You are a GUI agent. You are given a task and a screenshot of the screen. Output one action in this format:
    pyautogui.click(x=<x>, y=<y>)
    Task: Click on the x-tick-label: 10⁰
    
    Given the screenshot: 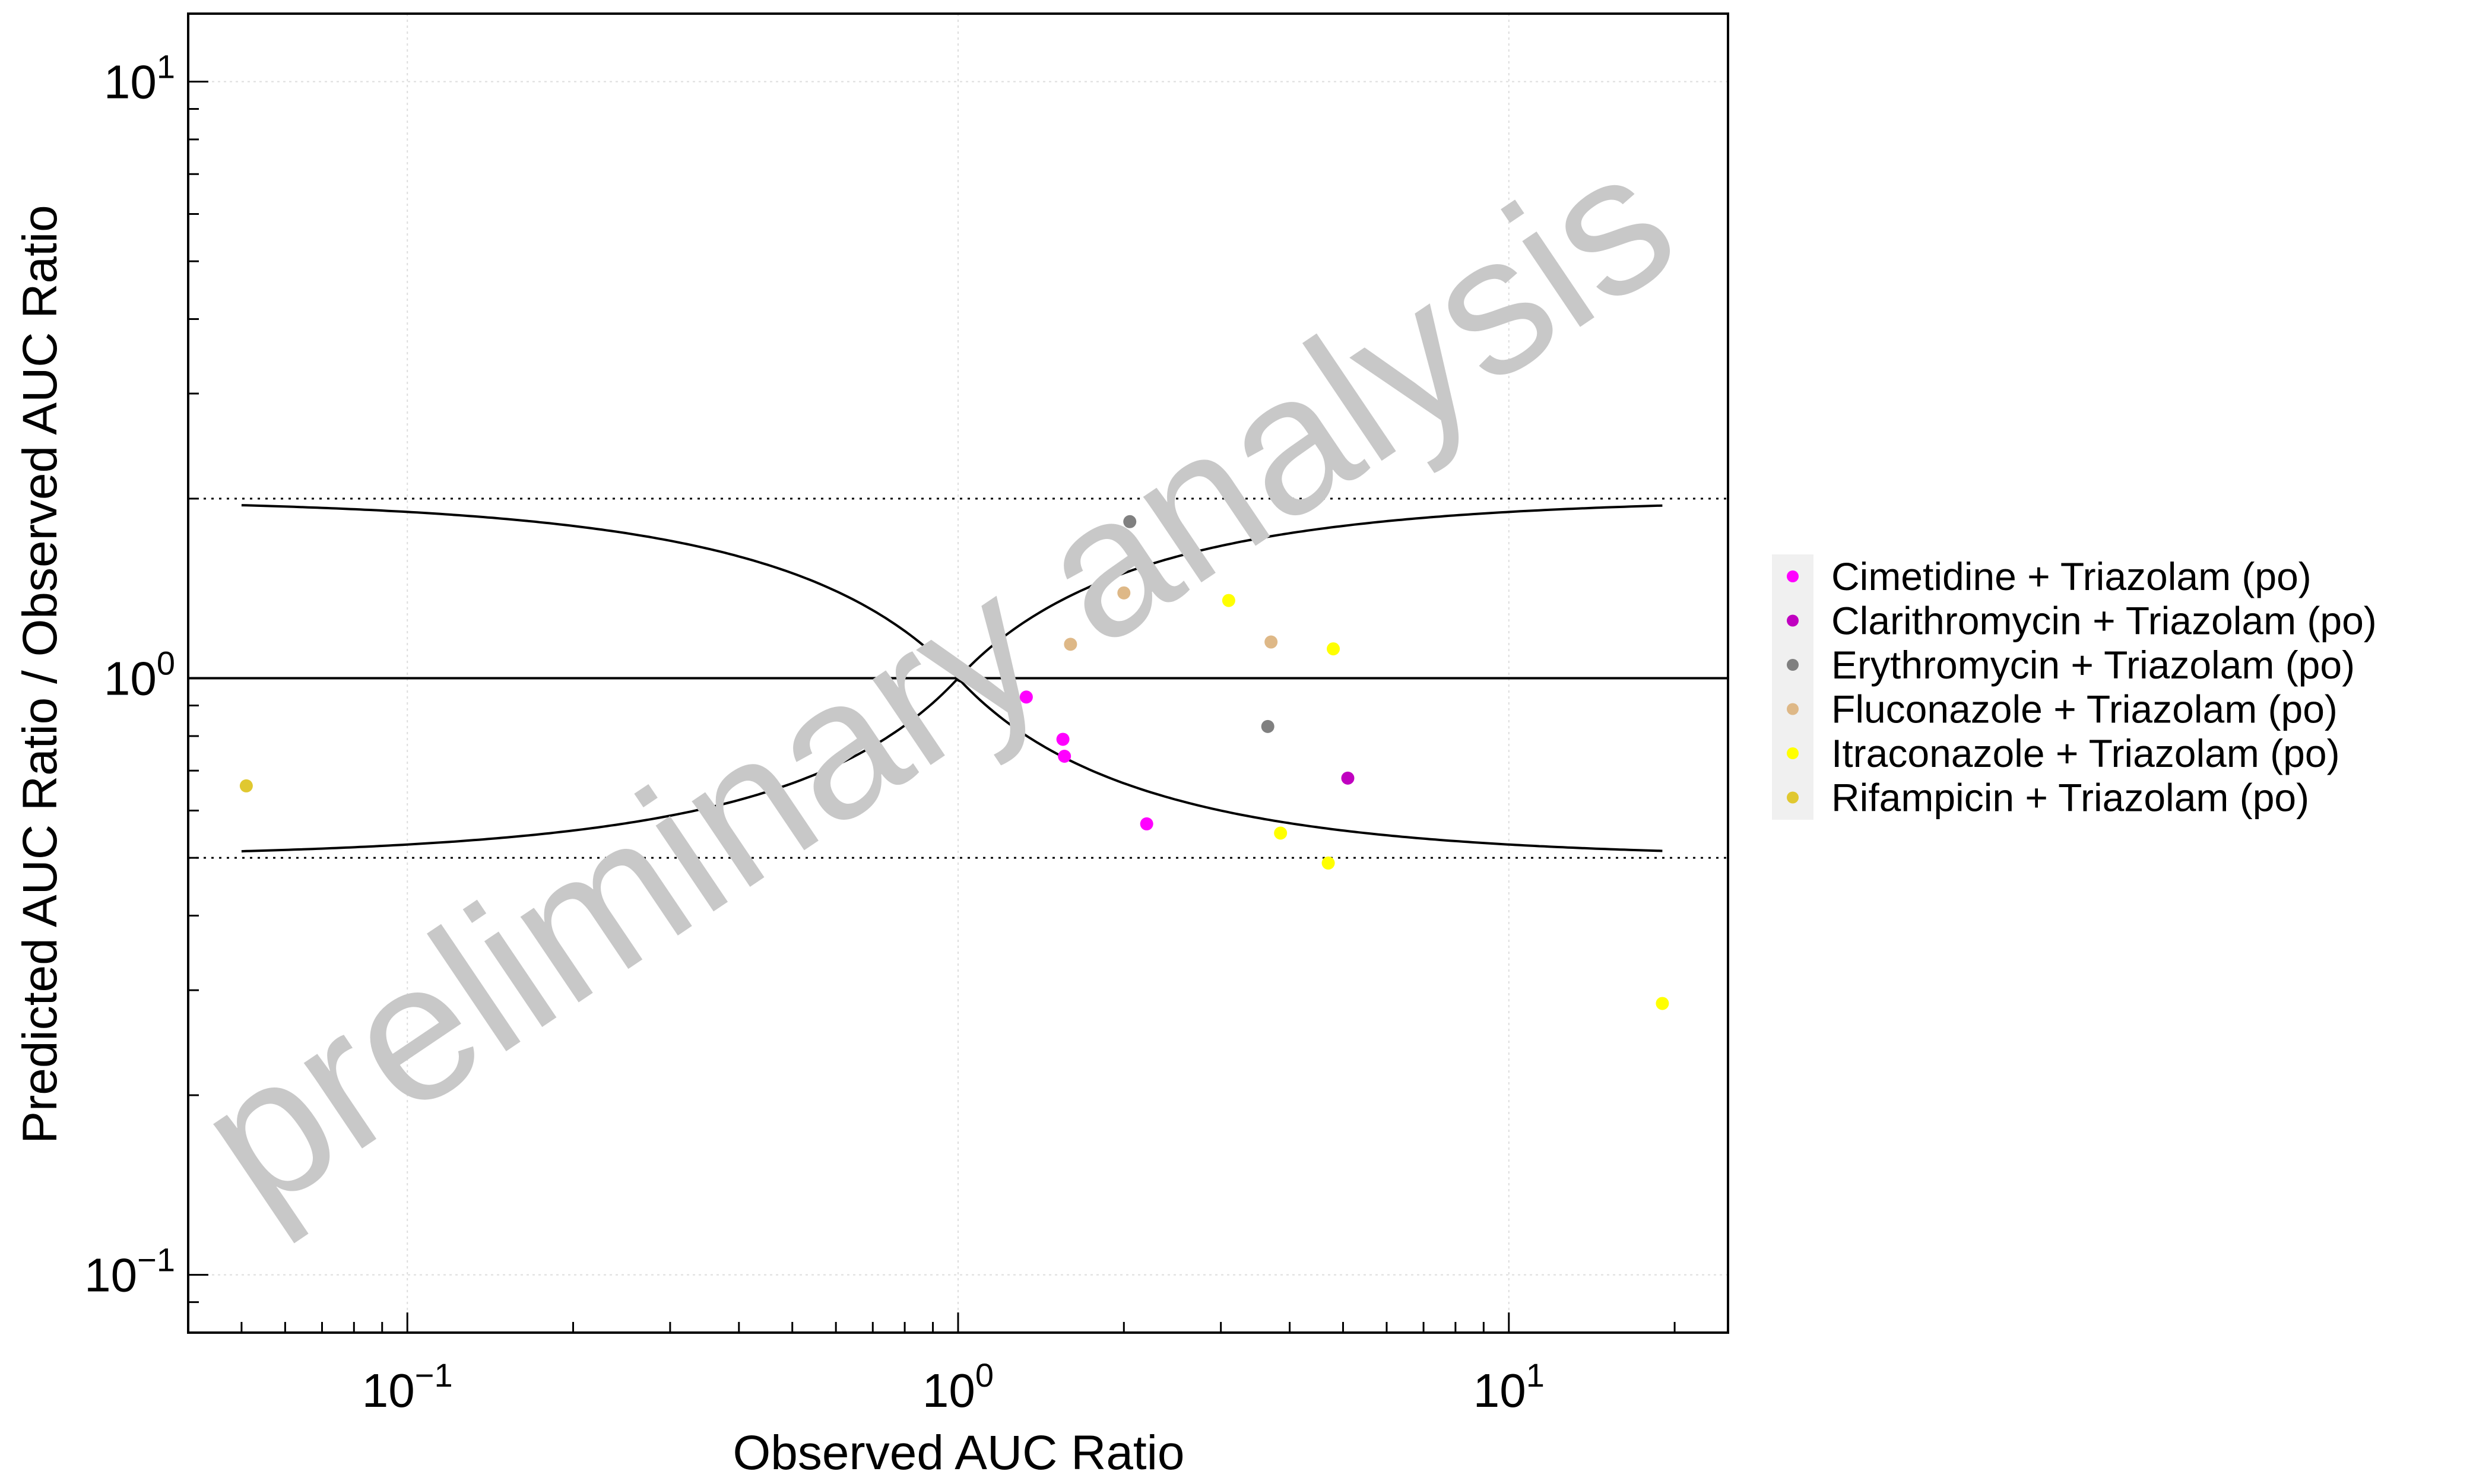 What is the action you would take?
    pyautogui.click(x=958, y=1386)
    